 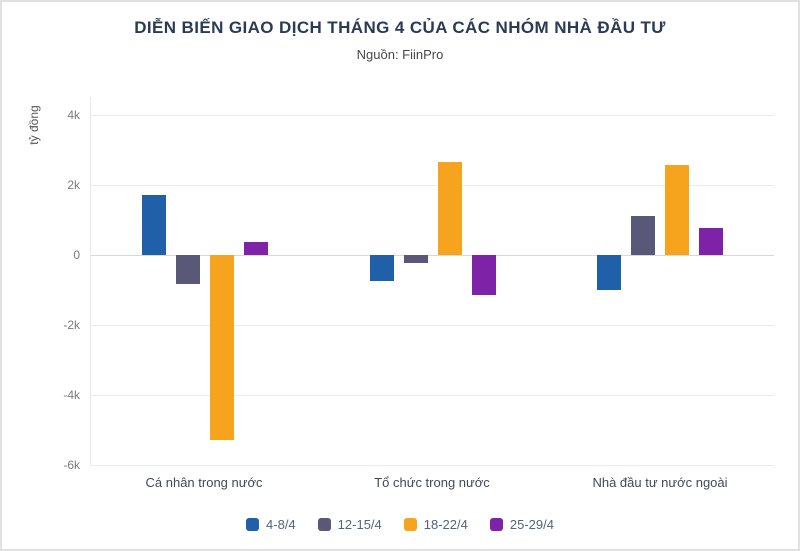 I want to click on y-tick-label: -6k, so click(x=71, y=465).